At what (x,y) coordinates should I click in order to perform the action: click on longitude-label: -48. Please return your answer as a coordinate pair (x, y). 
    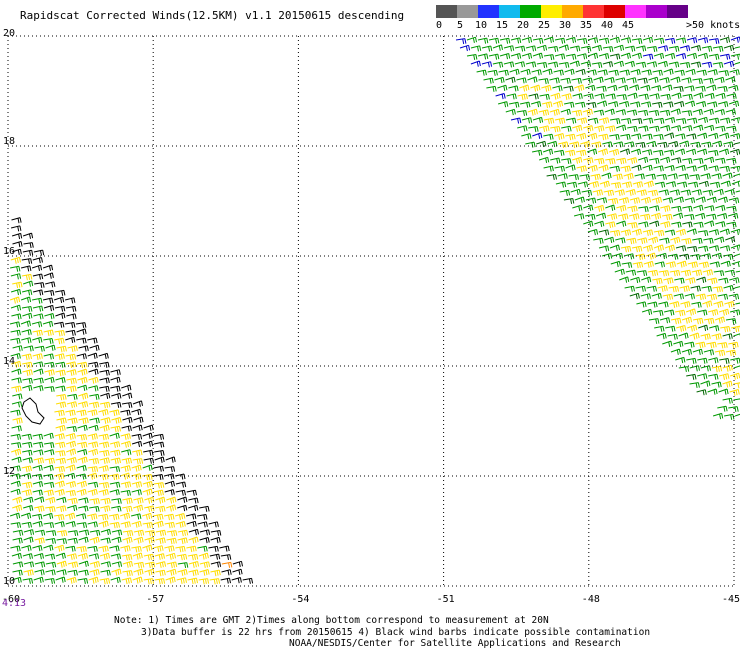
    Looking at the image, I should click on (591, 599).